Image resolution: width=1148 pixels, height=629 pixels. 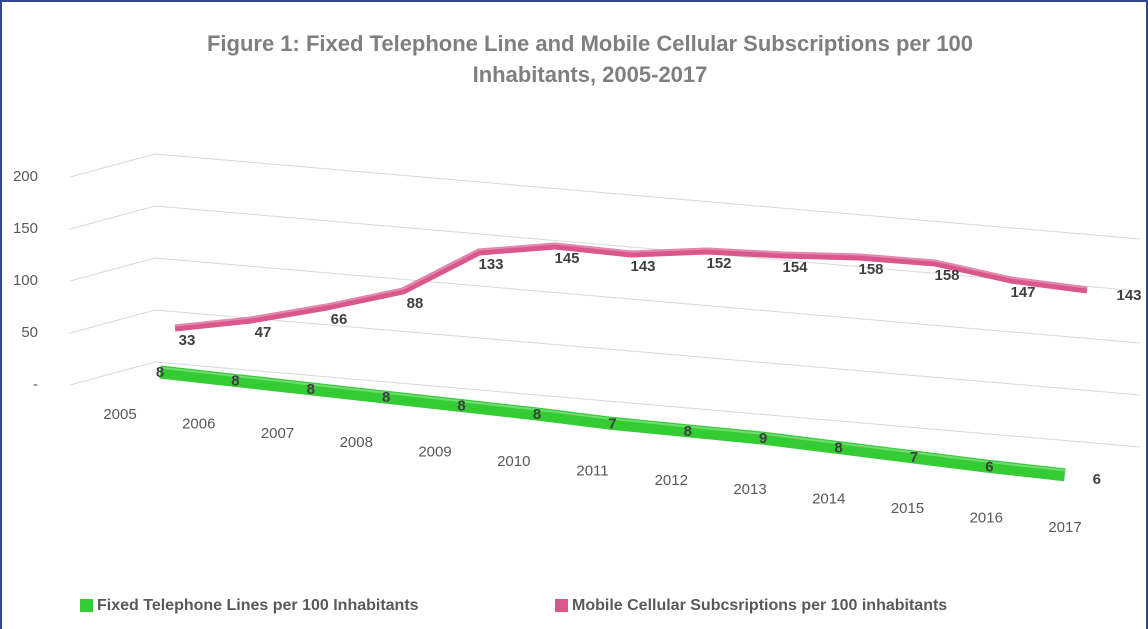 I want to click on x-tick-label: 2005, so click(x=119, y=414).